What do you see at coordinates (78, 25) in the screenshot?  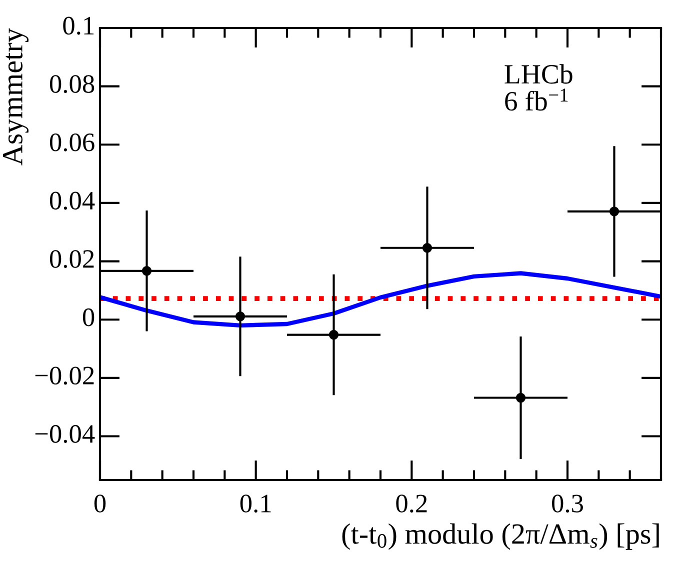 I see `y-tick-label: 0.1` at bounding box center [78, 25].